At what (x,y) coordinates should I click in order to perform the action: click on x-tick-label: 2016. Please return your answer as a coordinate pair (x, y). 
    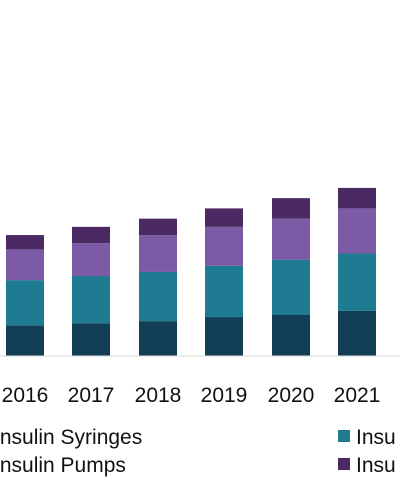
    Looking at the image, I should click on (25, 395).